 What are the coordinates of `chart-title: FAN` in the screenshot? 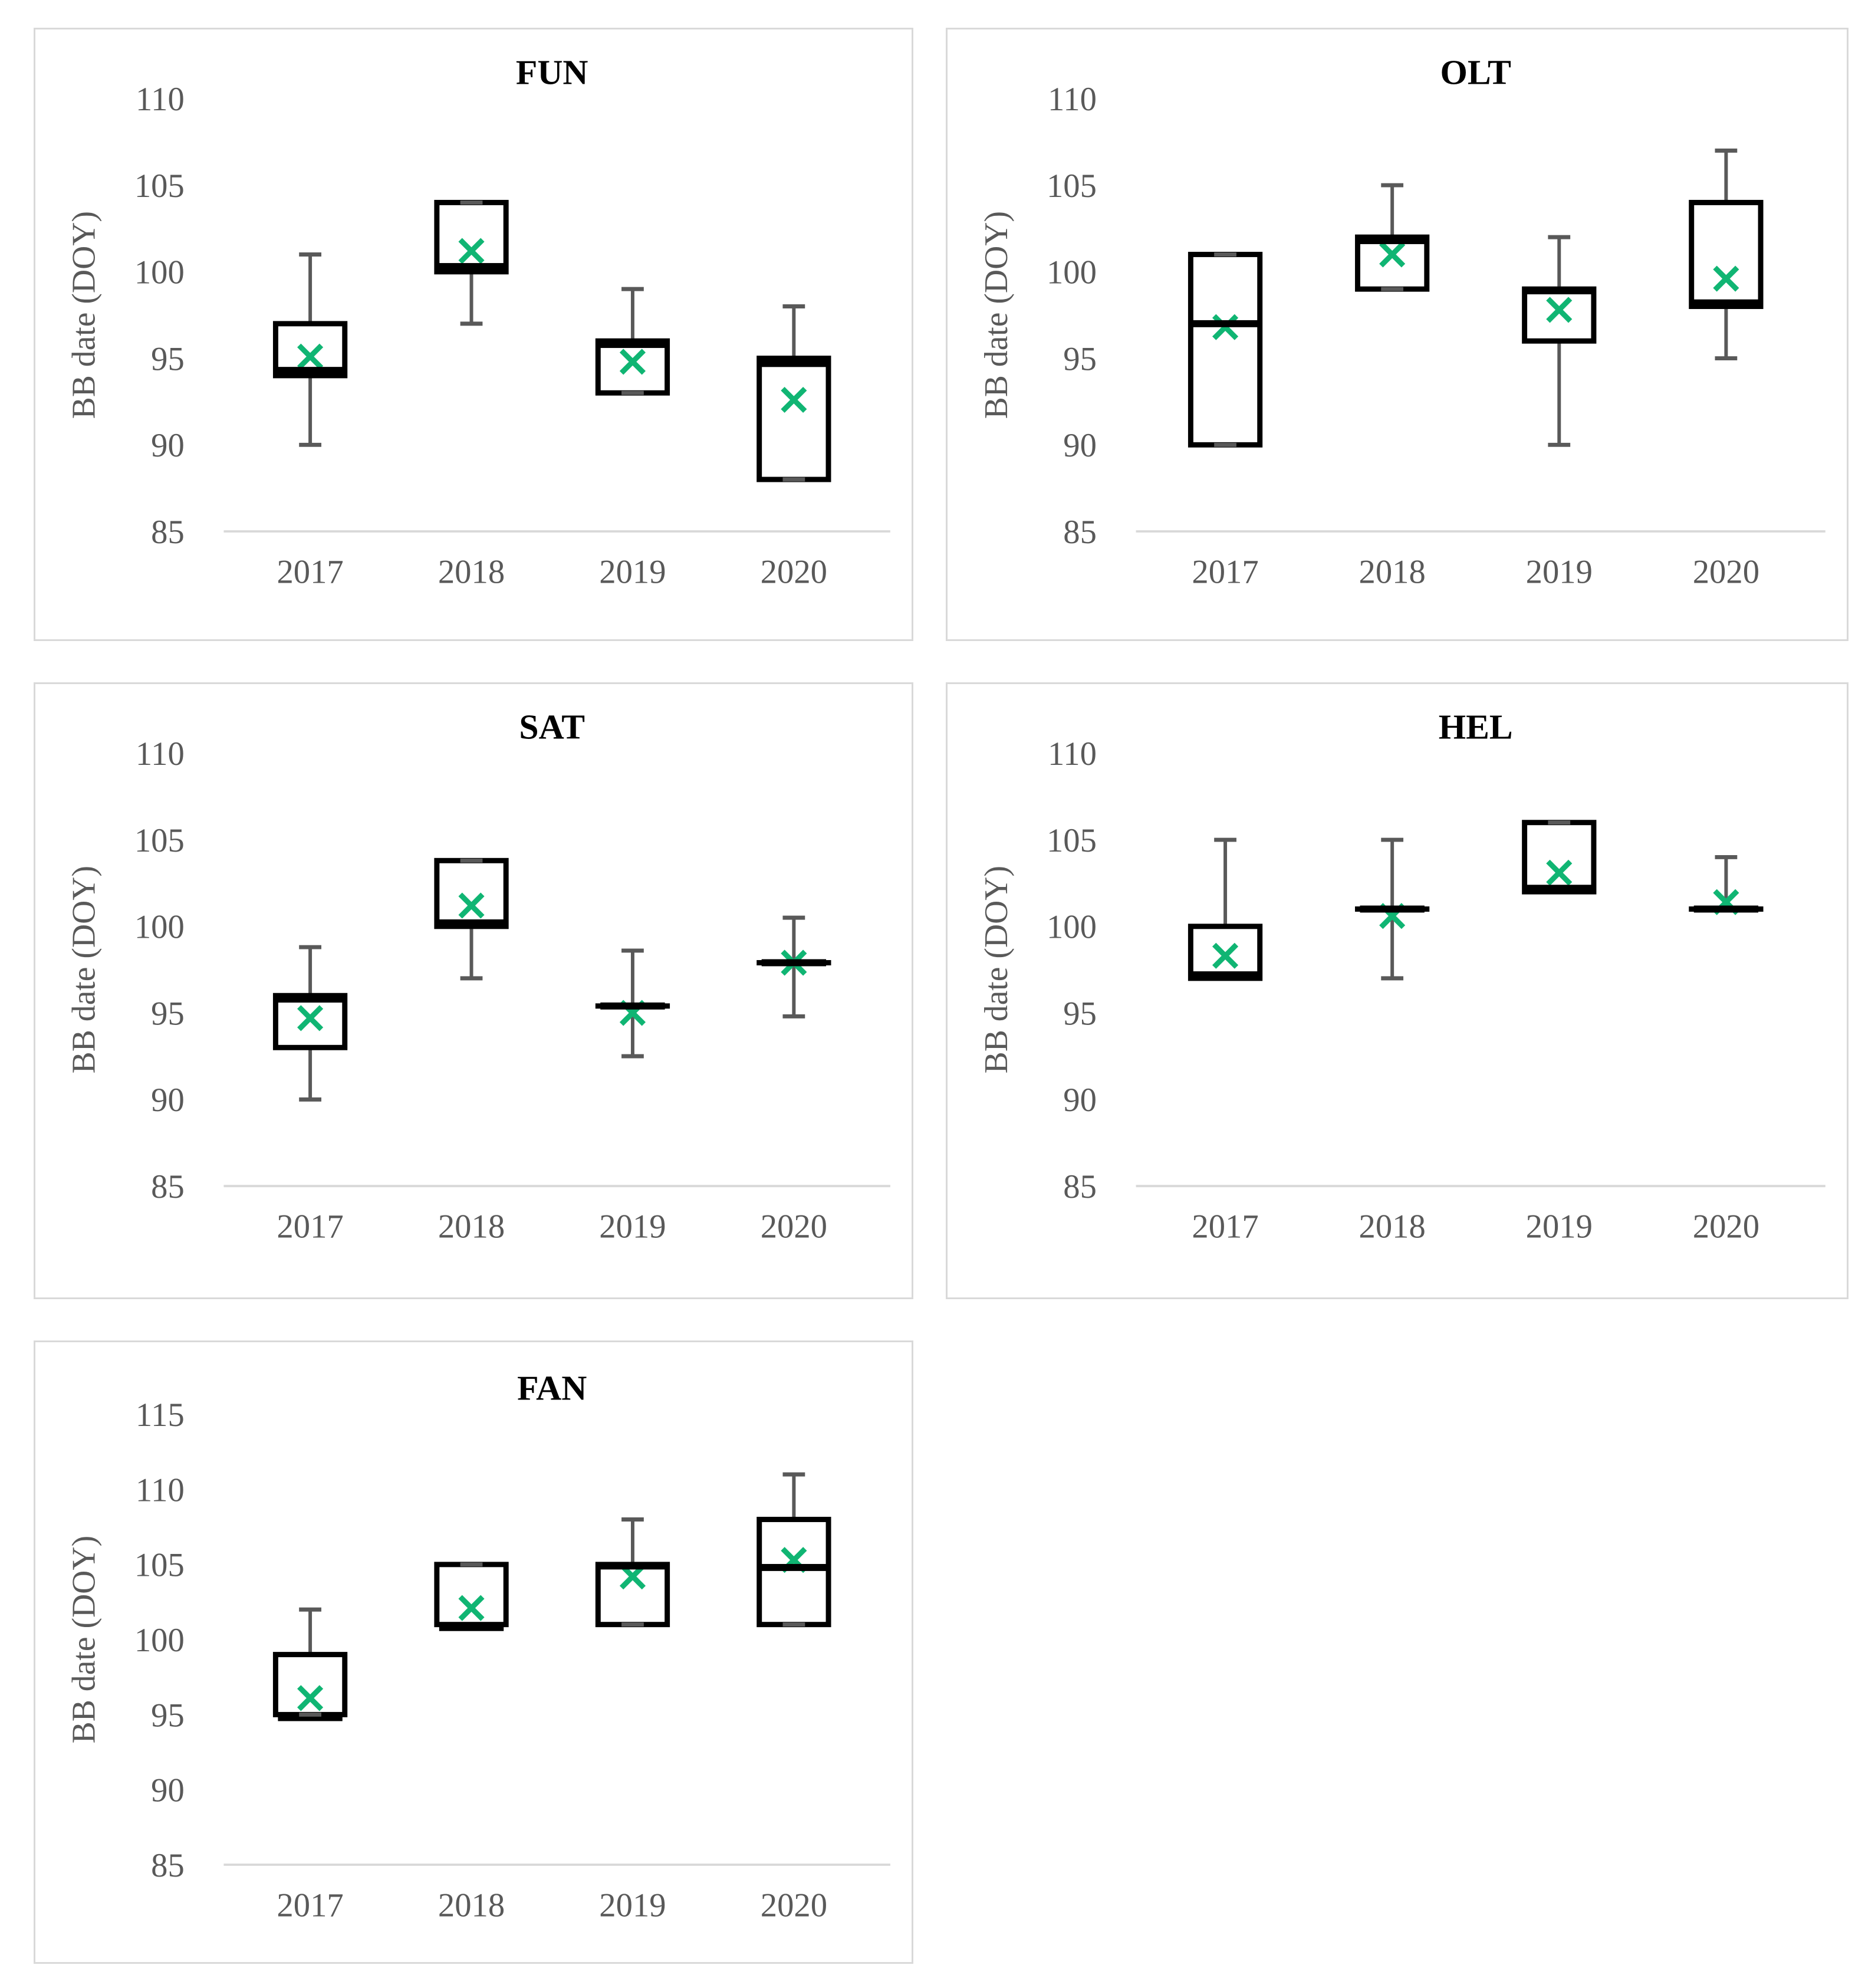 It's located at (552, 1387).